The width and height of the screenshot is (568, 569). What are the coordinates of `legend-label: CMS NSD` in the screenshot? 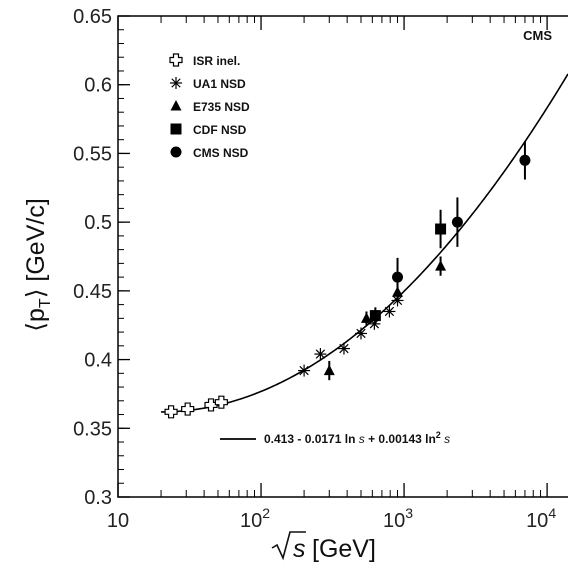 It's located at (221, 153).